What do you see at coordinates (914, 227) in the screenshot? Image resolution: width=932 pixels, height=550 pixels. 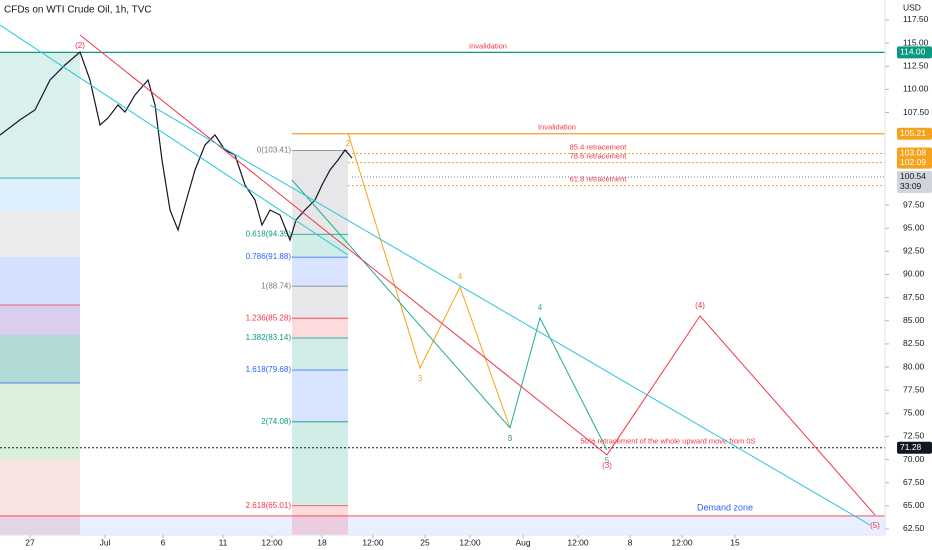 I see `y-tick-label: 95.00` at bounding box center [914, 227].